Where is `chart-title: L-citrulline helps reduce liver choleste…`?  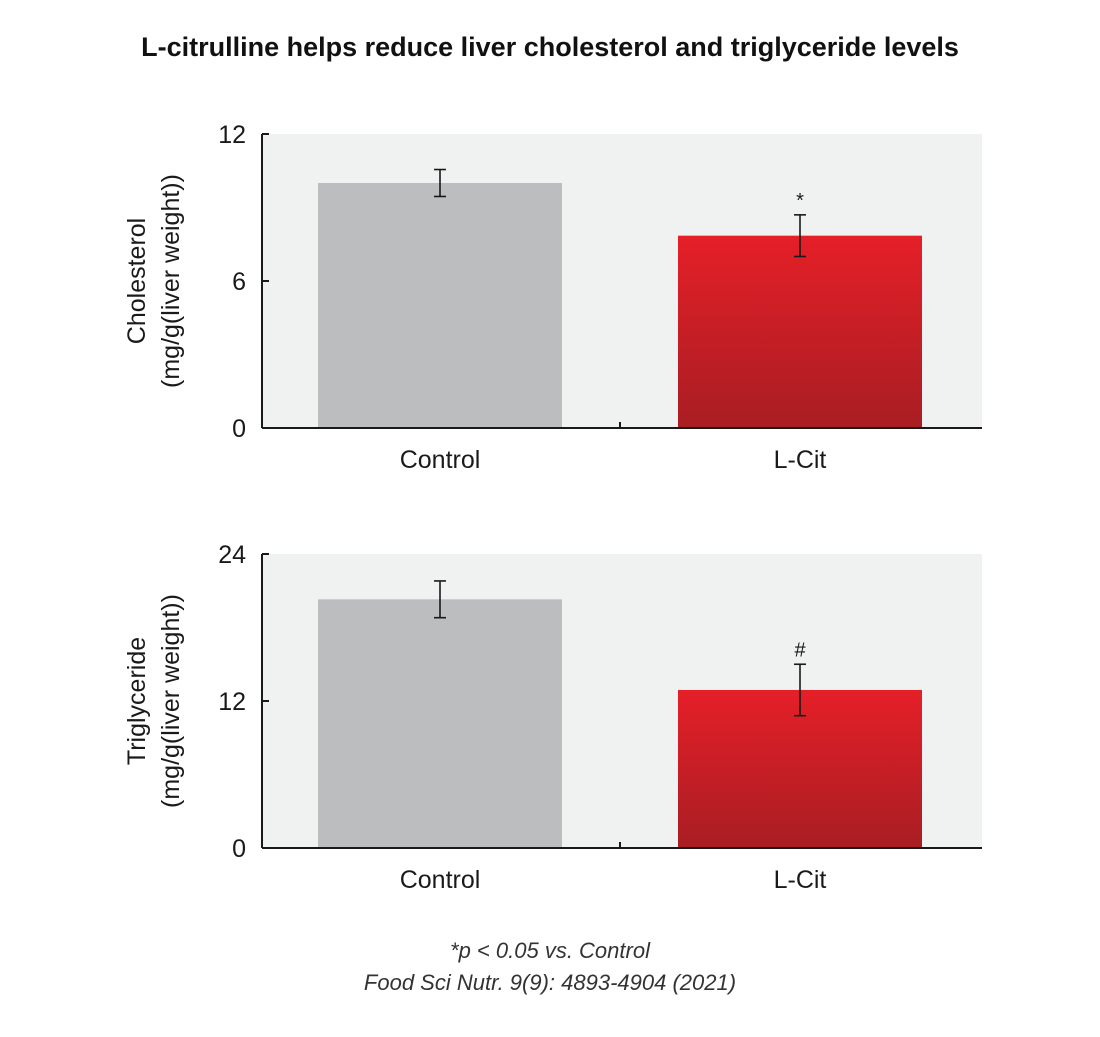 chart-title: L-citrulline helps reduce liver choleste… is located at coordinates (550, 47).